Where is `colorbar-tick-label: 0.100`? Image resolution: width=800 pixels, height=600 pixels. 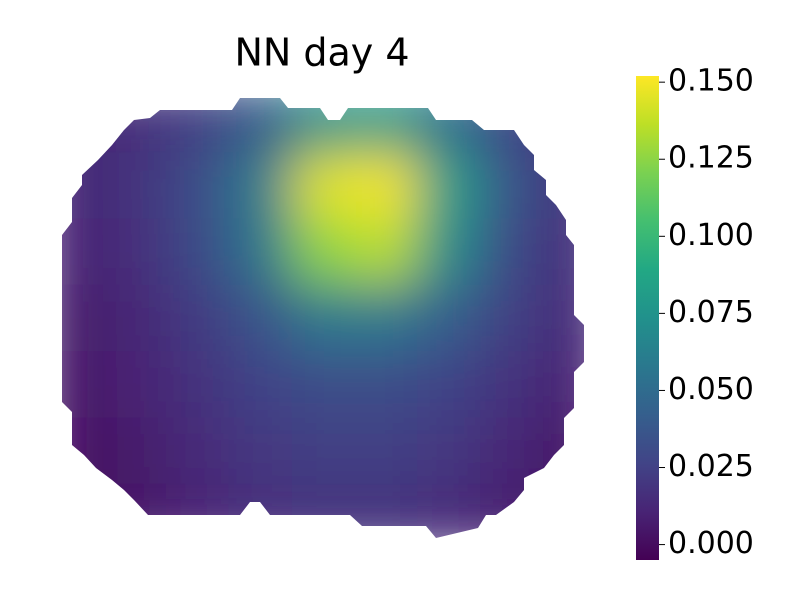
colorbar-tick-label: 0.100 is located at coordinates (711, 235).